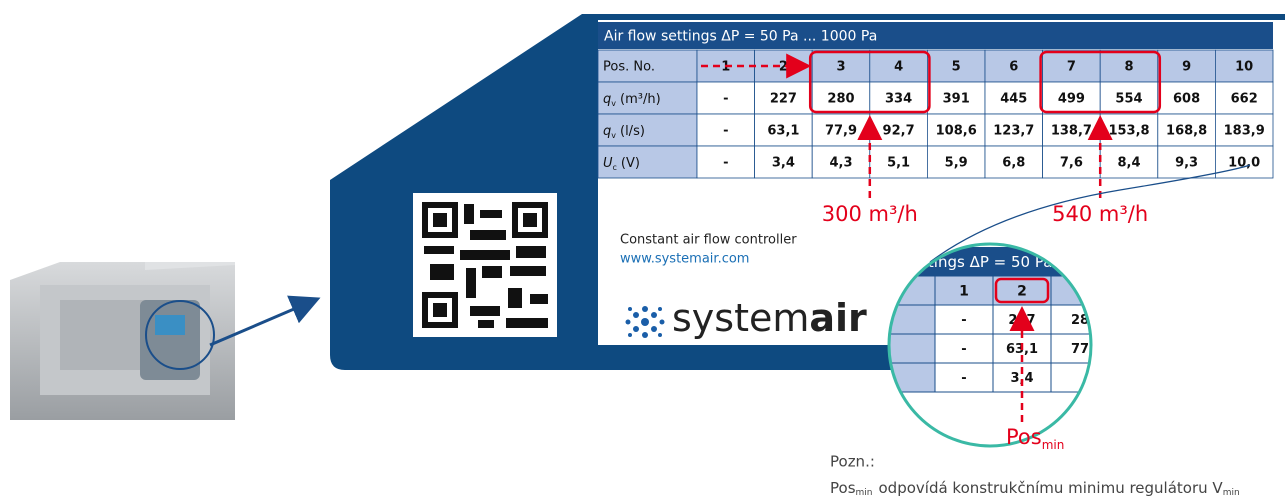  What do you see at coordinates (840, 99) in the screenshot?
I see `value-cell: 280` at bounding box center [840, 99].